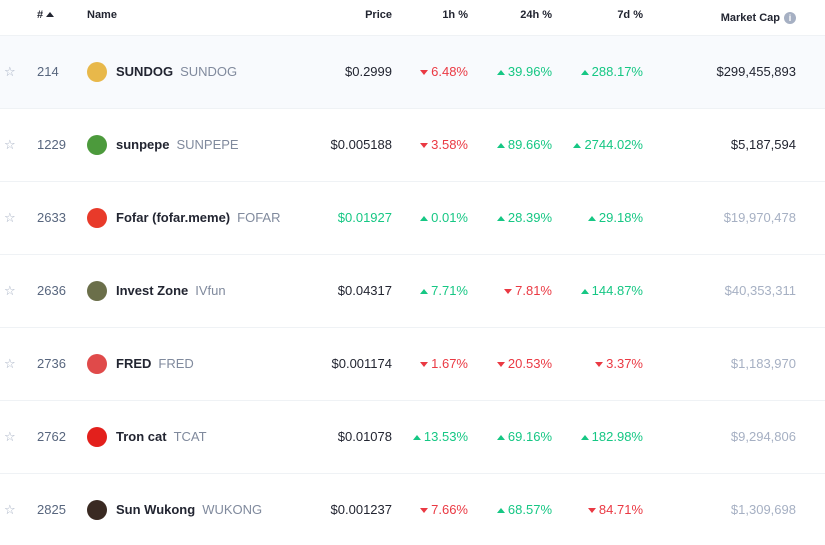  Describe the element at coordinates (455, 15) in the screenshot. I see `1h-change-column-header: 1h %` at that location.